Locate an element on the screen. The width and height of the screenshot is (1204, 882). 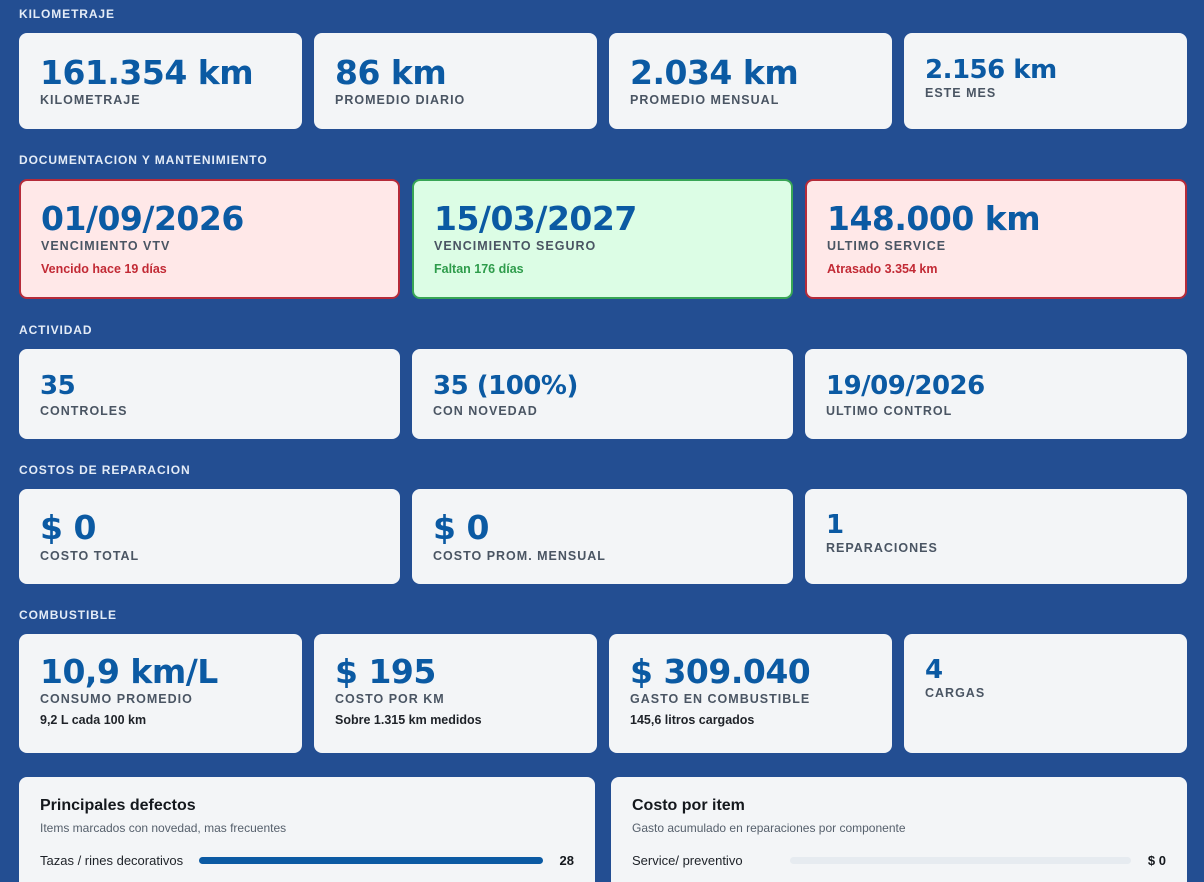
section-title-documentacion: DOCUMENTACION Y MANTENIMIENTO is located at coordinates (143, 160).